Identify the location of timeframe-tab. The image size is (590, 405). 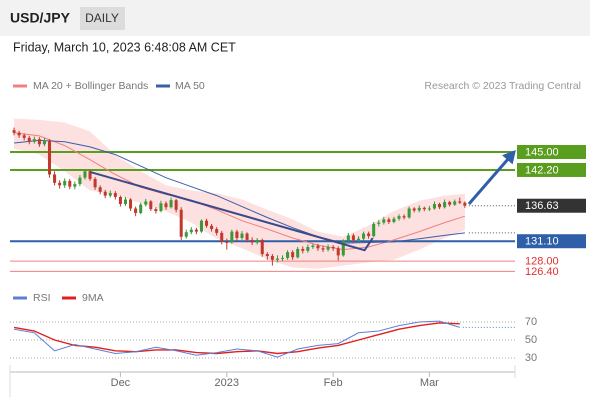
(102, 18).